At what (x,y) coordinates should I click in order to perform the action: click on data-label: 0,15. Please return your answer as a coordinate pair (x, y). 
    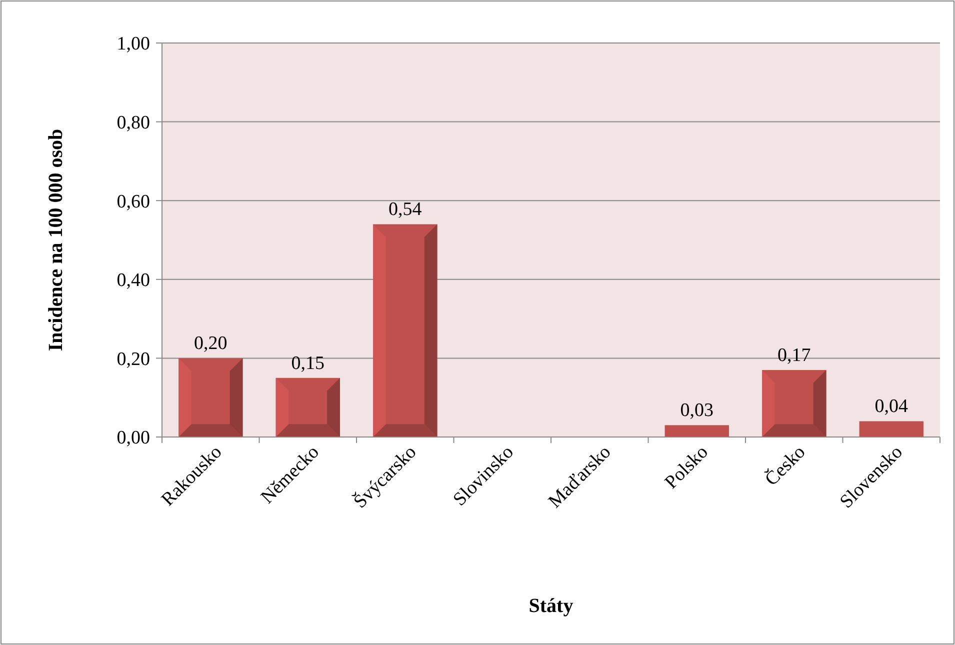
    Looking at the image, I should click on (307, 363).